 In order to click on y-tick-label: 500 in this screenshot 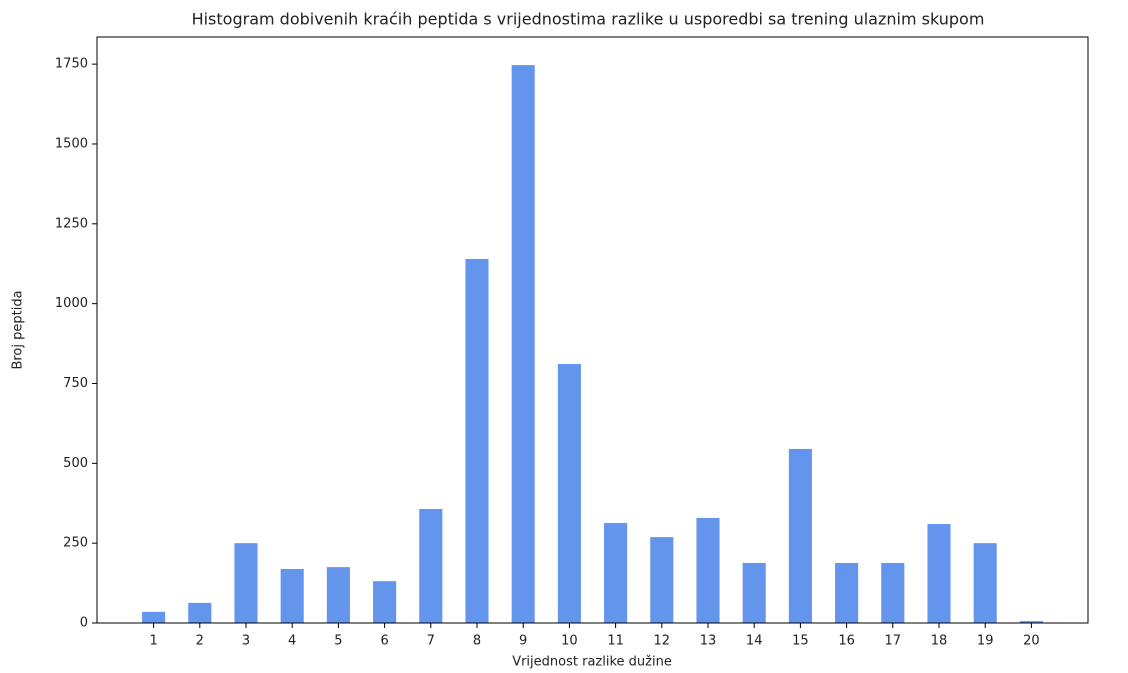, I will do `click(75, 463)`.